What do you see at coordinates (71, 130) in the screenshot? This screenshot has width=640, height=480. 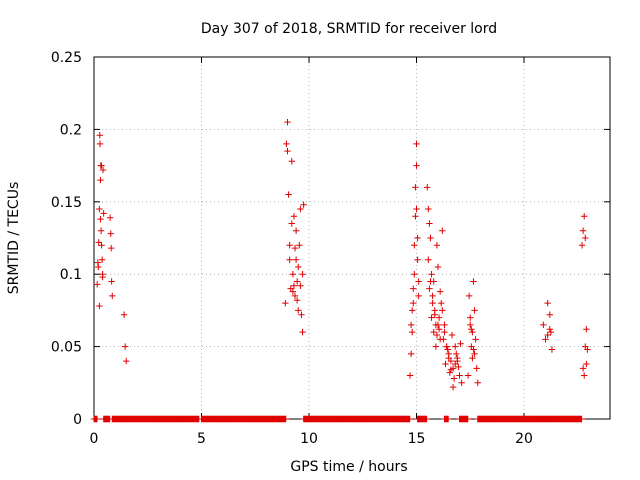 I see `y-tick-label: 0.2` at bounding box center [71, 130].